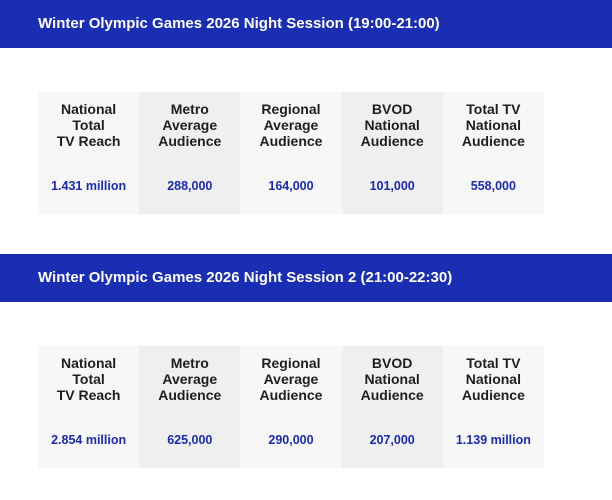 The image size is (612, 500). I want to click on value-total-tv-national-audience: 558,000, so click(493, 186).